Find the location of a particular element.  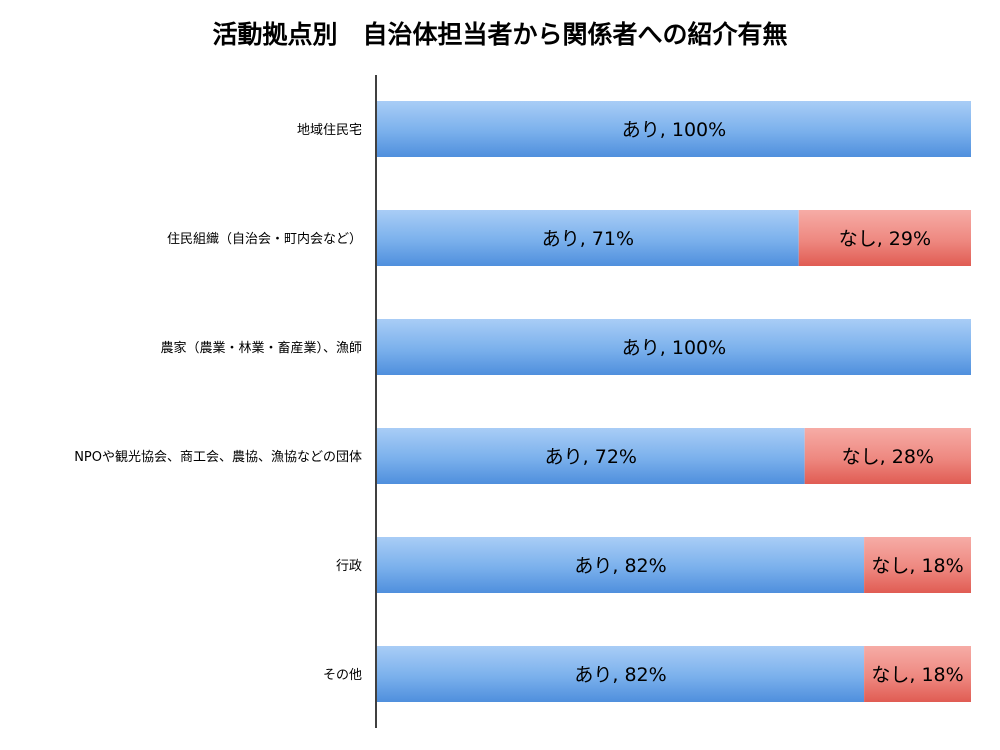

data-label: なし, 29% is located at coordinates (885, 239).